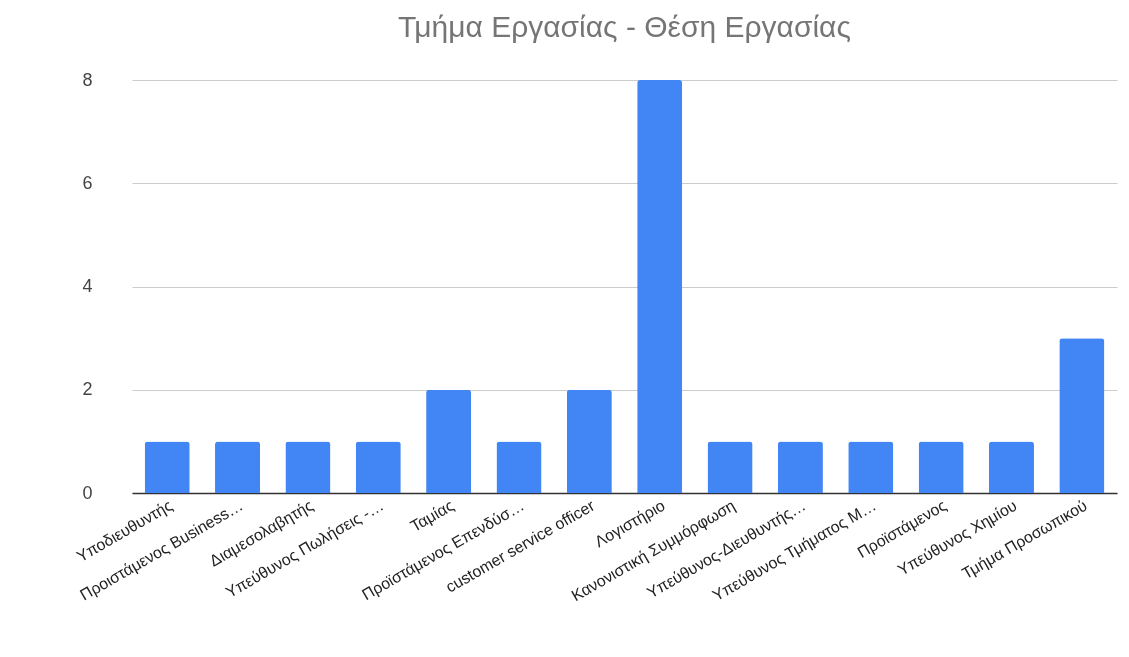  What do you see at coordinates (87, 286) in the screenshot?
I see `y-tick-label: 4` at bounding box center [87, 286].